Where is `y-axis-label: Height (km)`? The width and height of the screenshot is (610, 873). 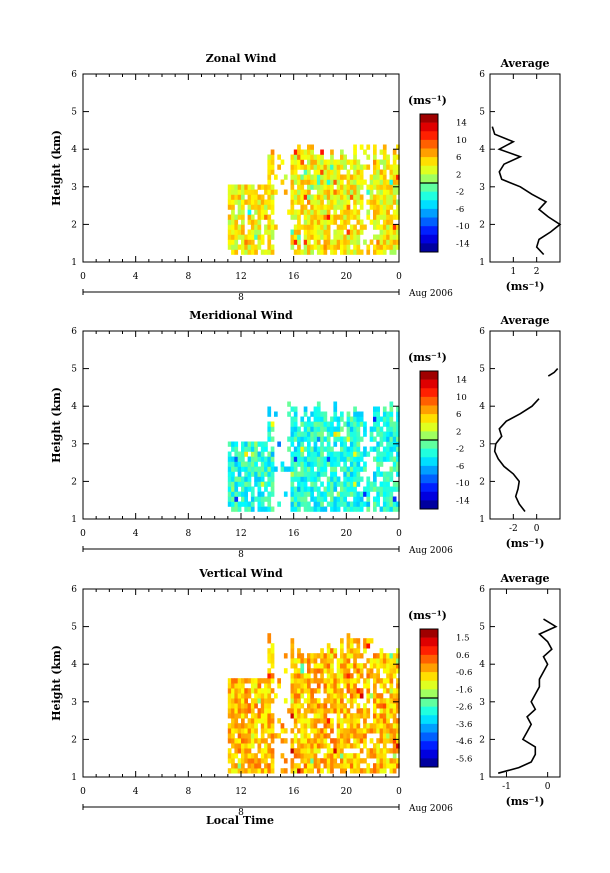
y-axis-label: Height (km) is located at coordinates (56, 168).